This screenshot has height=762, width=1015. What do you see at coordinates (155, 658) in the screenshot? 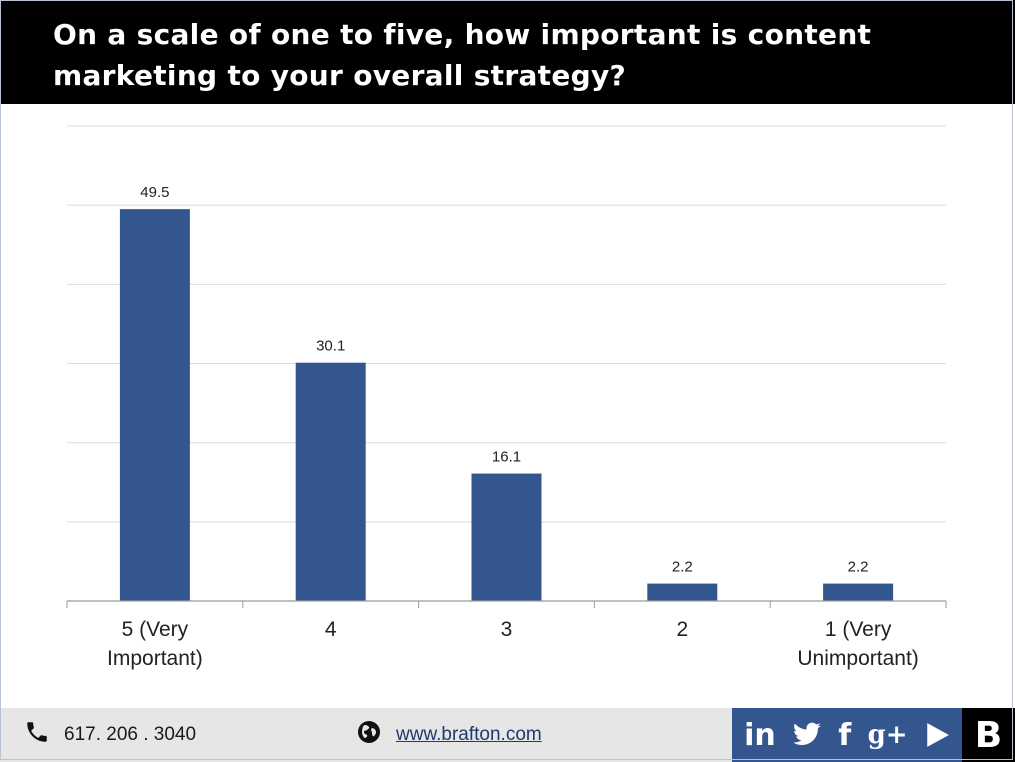
I see `category-label: Important)` at bounding box center [155, 658].